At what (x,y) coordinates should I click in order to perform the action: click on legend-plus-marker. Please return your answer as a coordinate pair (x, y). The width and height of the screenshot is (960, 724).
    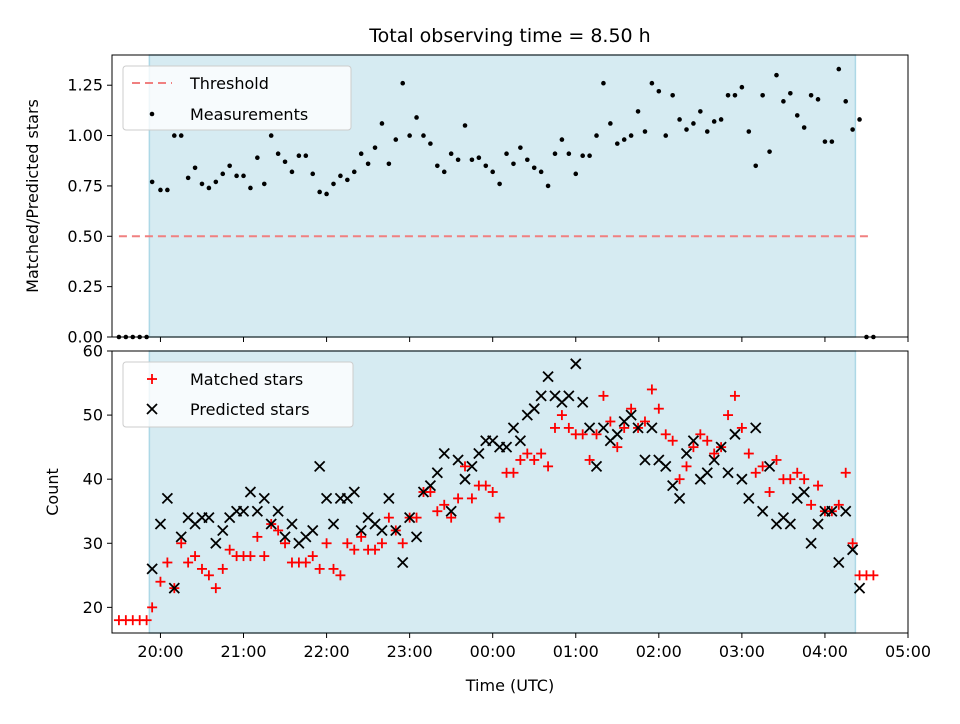
    Looking at the image, I should click on (152, 379).